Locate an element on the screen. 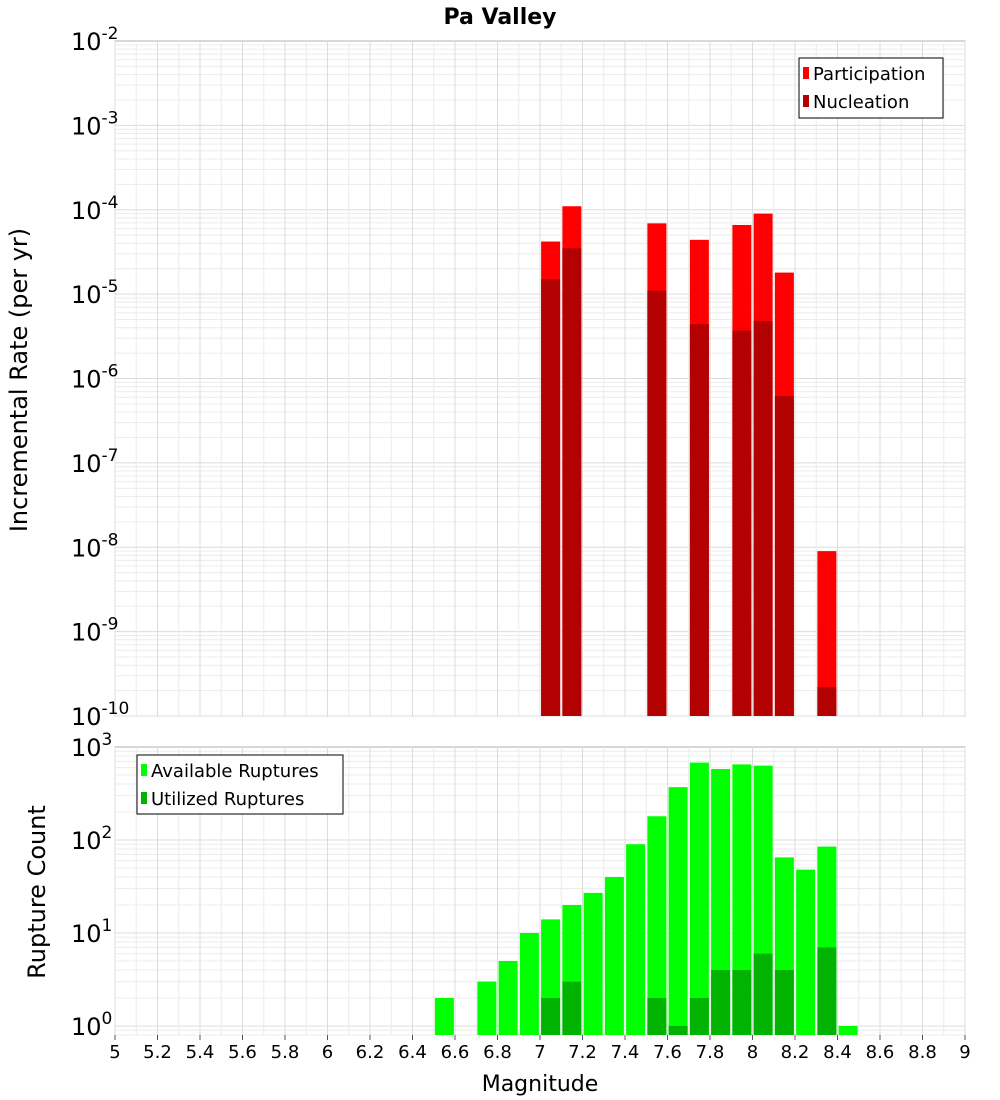 The height and width of the screenshot is (1100, 1000). x-tick-label: 5.6 is located at coordinates (242, 1052).